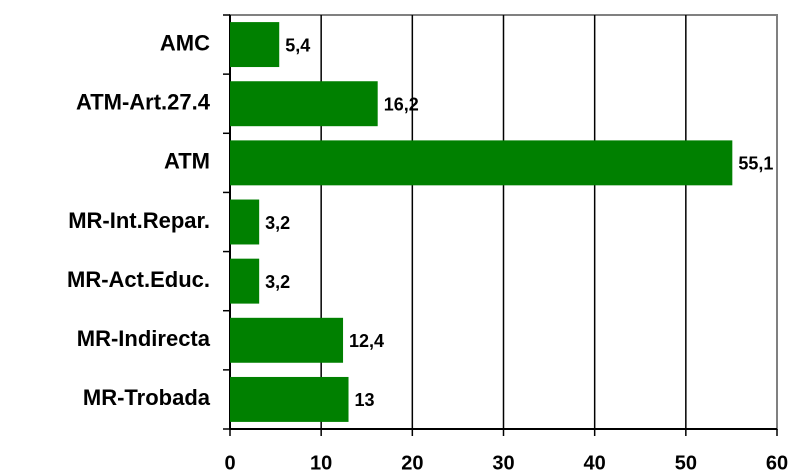 Image resolution: width=792 pixels, height=475 pixels. I want to click on x-tick-label: 0, so click(229, 463).